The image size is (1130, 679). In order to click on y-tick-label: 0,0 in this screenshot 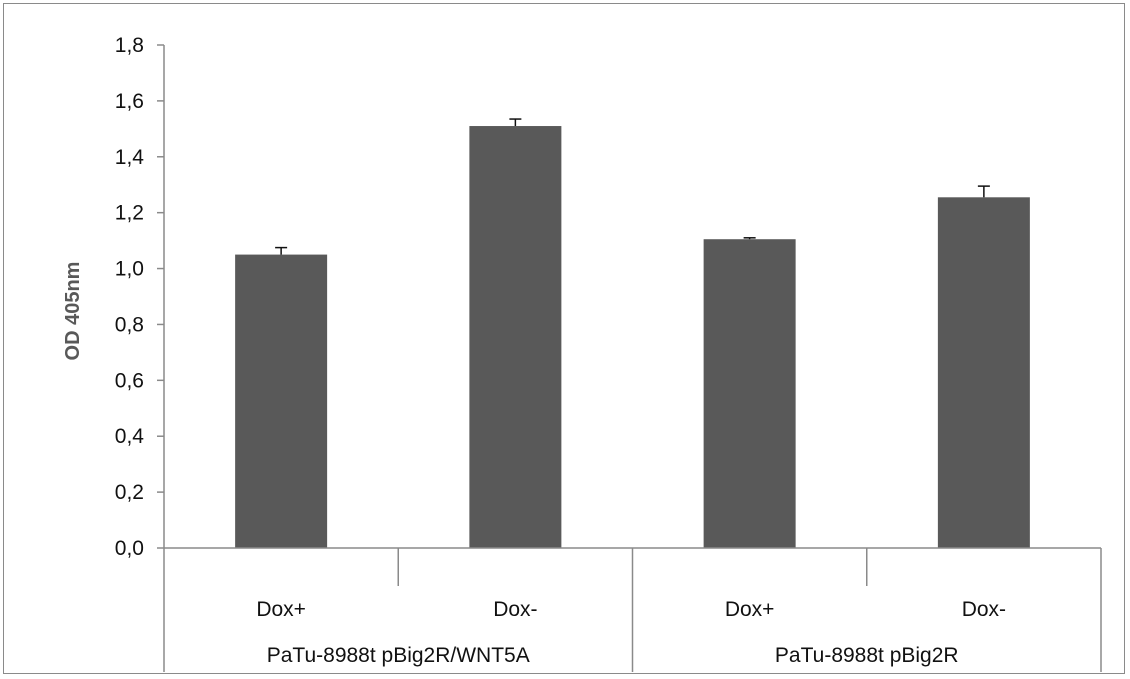, I will do `click(129, 548)`.